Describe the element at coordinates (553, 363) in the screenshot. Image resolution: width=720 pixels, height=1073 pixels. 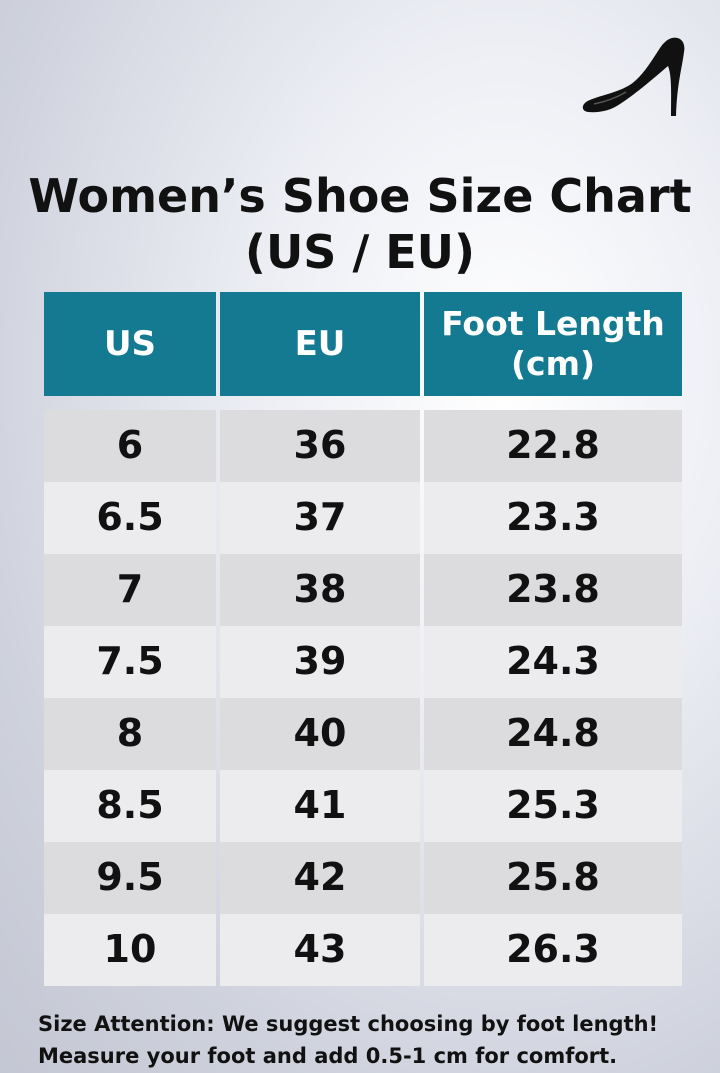
I see `header-foot-length-line-2: (cm)` at that location.